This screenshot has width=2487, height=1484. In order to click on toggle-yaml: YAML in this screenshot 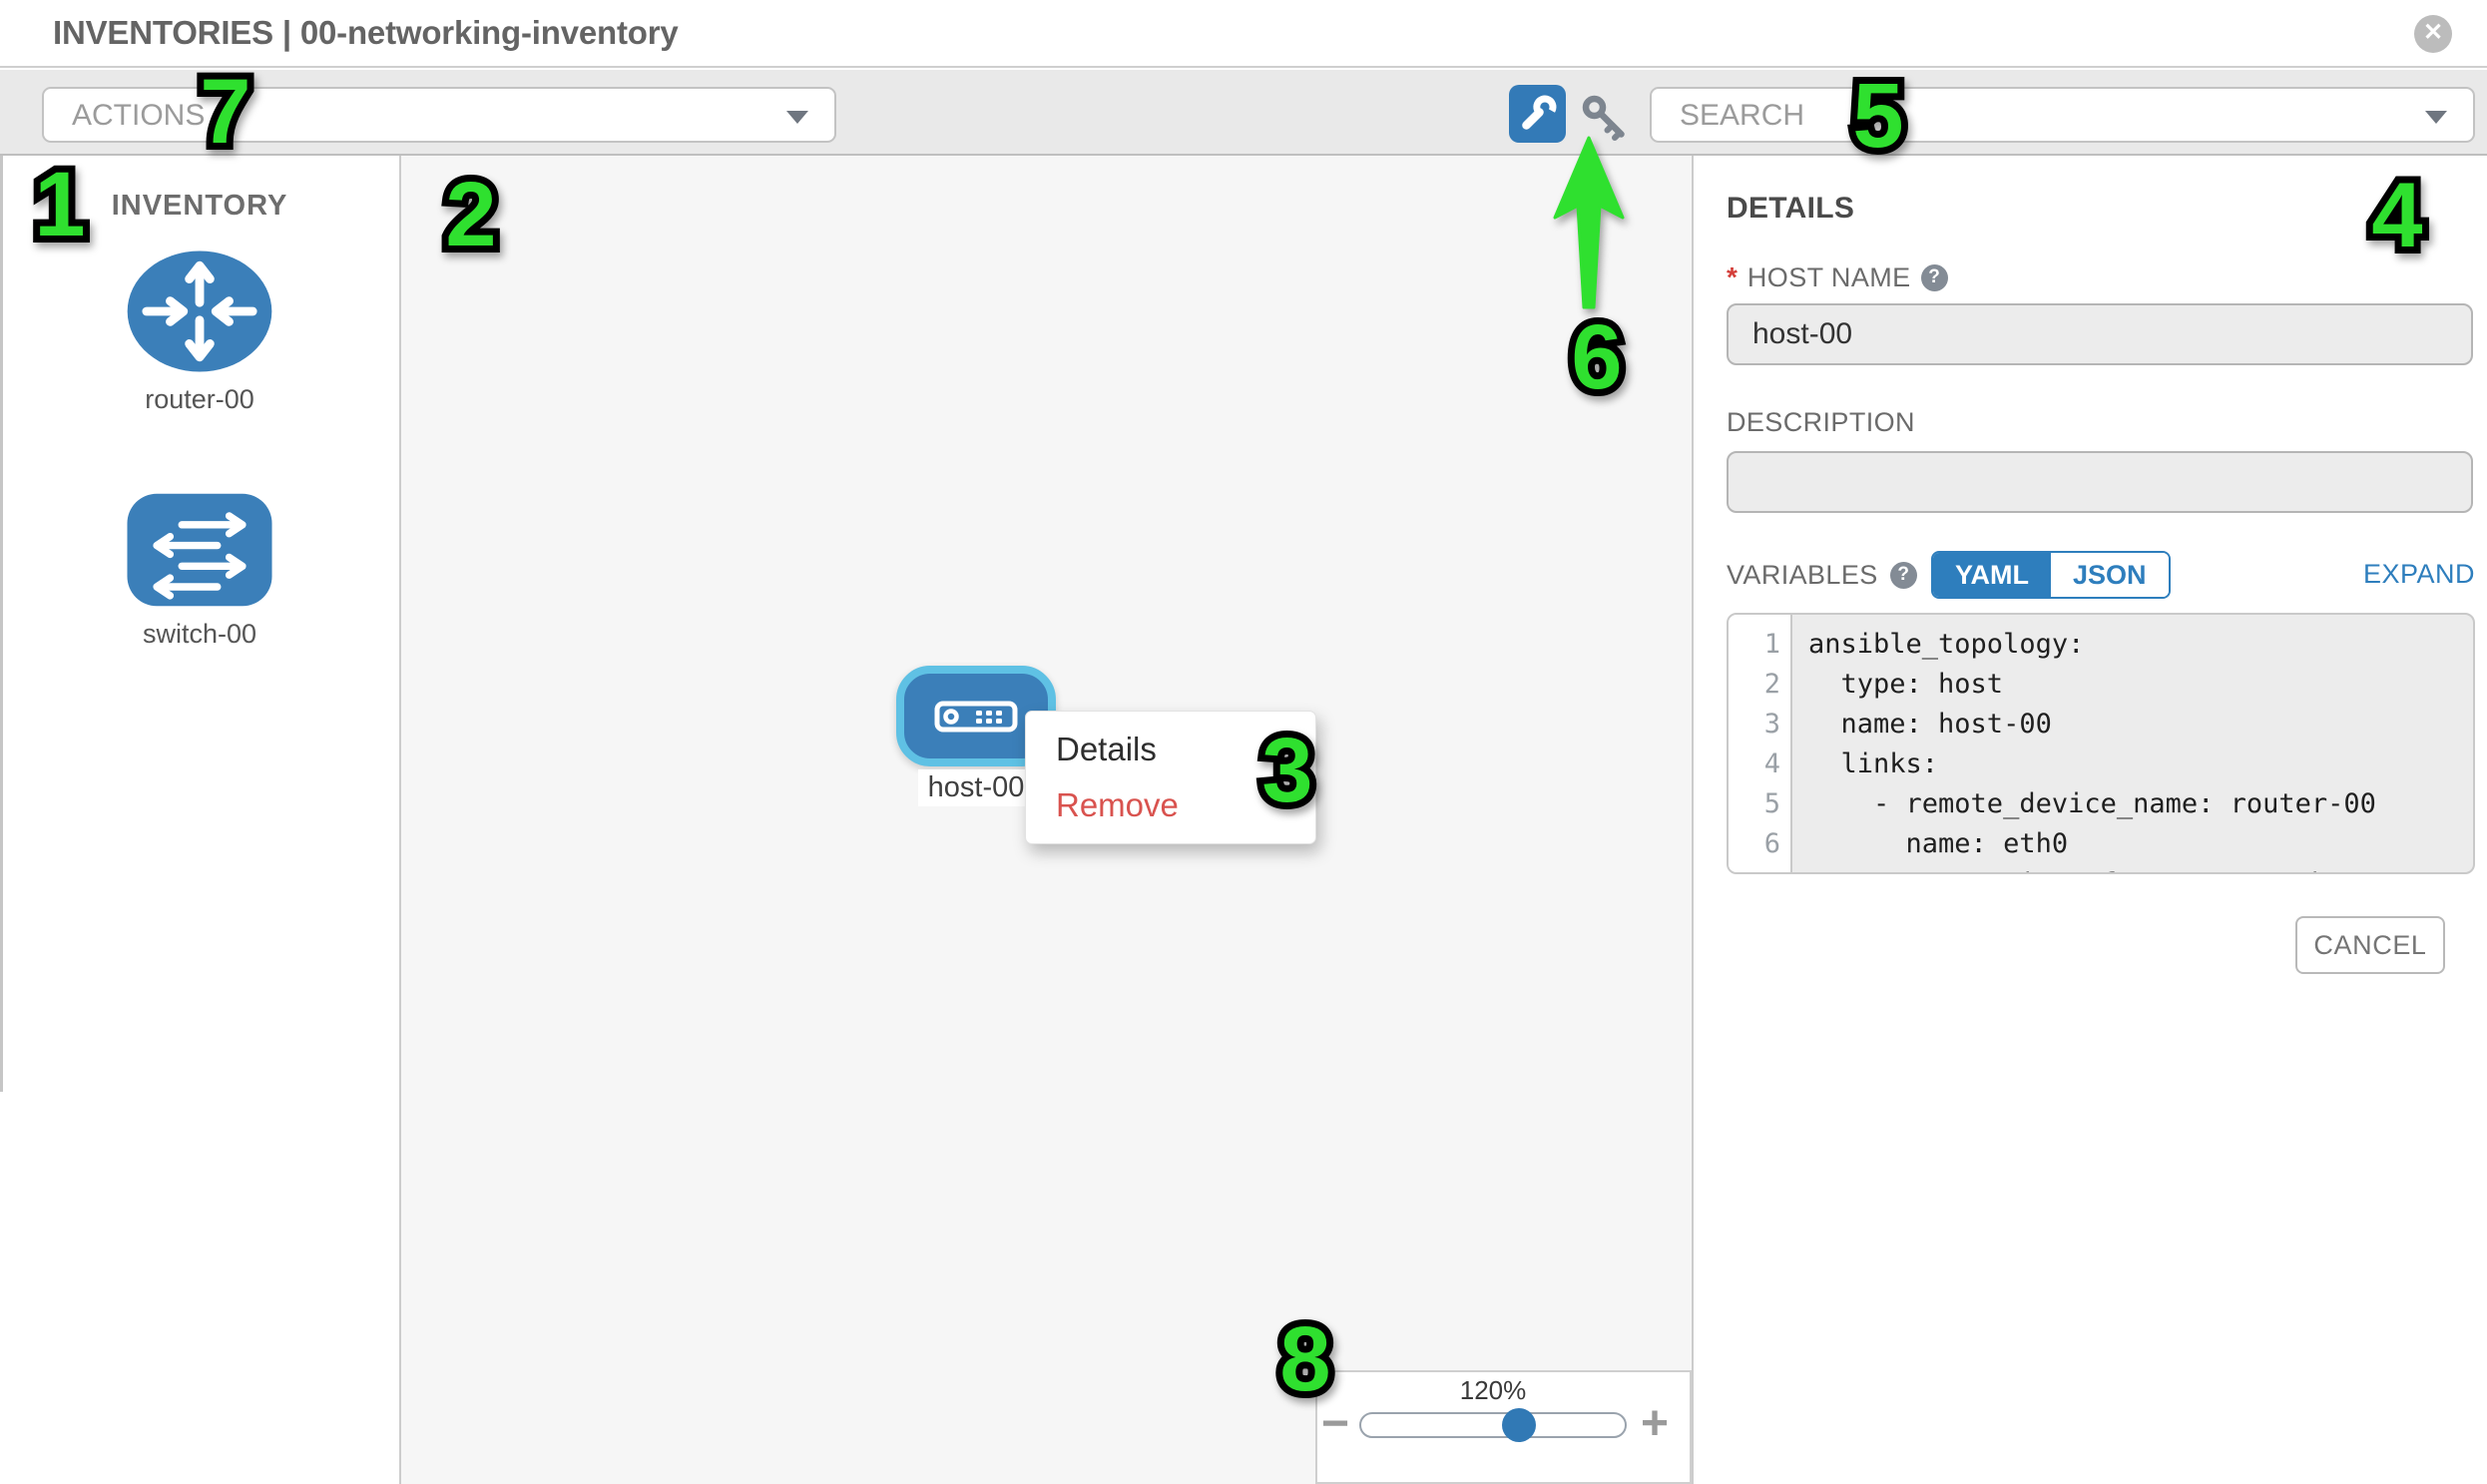, I will do `click(1992, 575)`.